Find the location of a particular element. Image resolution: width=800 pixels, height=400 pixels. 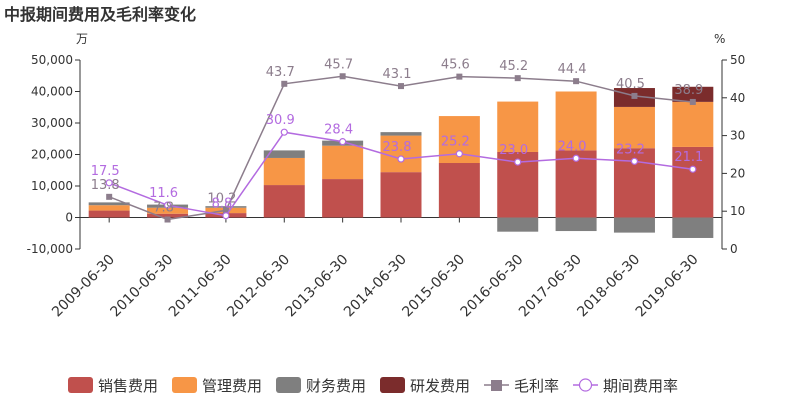

data-label: 8.8 is located at coordinates (222, 204).